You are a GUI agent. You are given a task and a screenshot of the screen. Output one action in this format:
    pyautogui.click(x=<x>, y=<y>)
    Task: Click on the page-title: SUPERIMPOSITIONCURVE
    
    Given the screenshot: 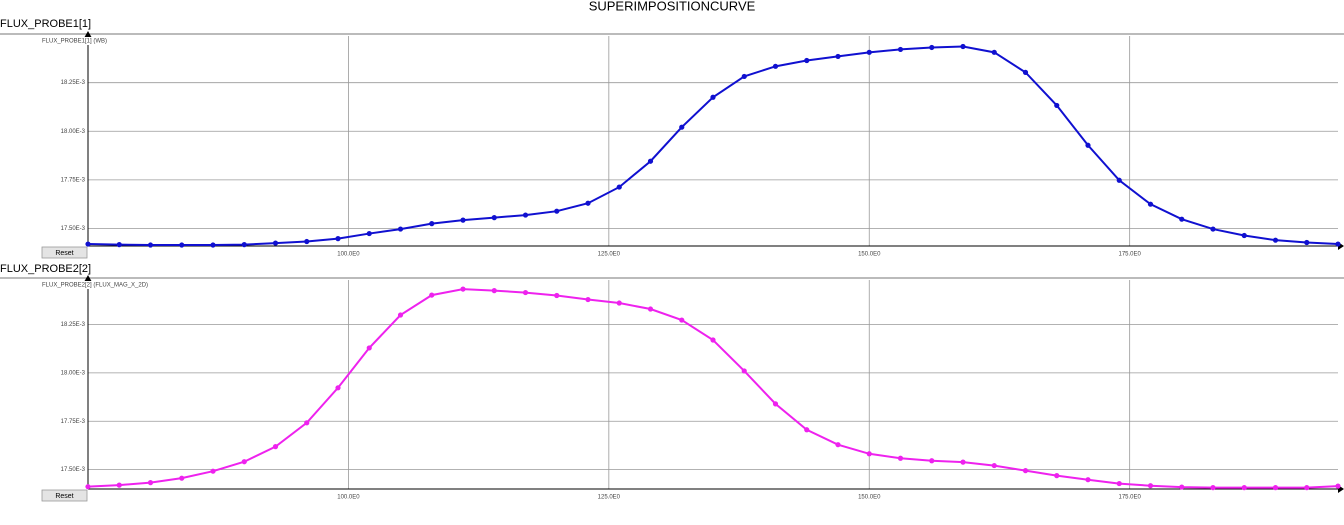 What is the action you would take?
    pyautogui.click(x=672, y=6)
    